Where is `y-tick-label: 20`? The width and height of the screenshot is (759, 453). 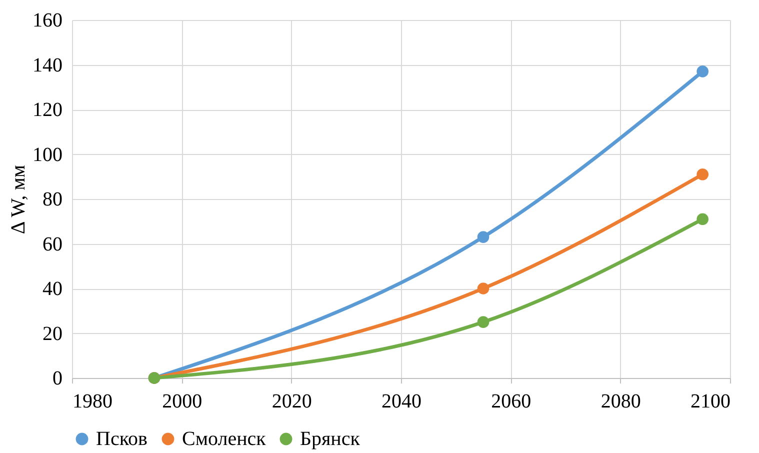 y-tick-label: 20 is located at coordinates (52, 333).